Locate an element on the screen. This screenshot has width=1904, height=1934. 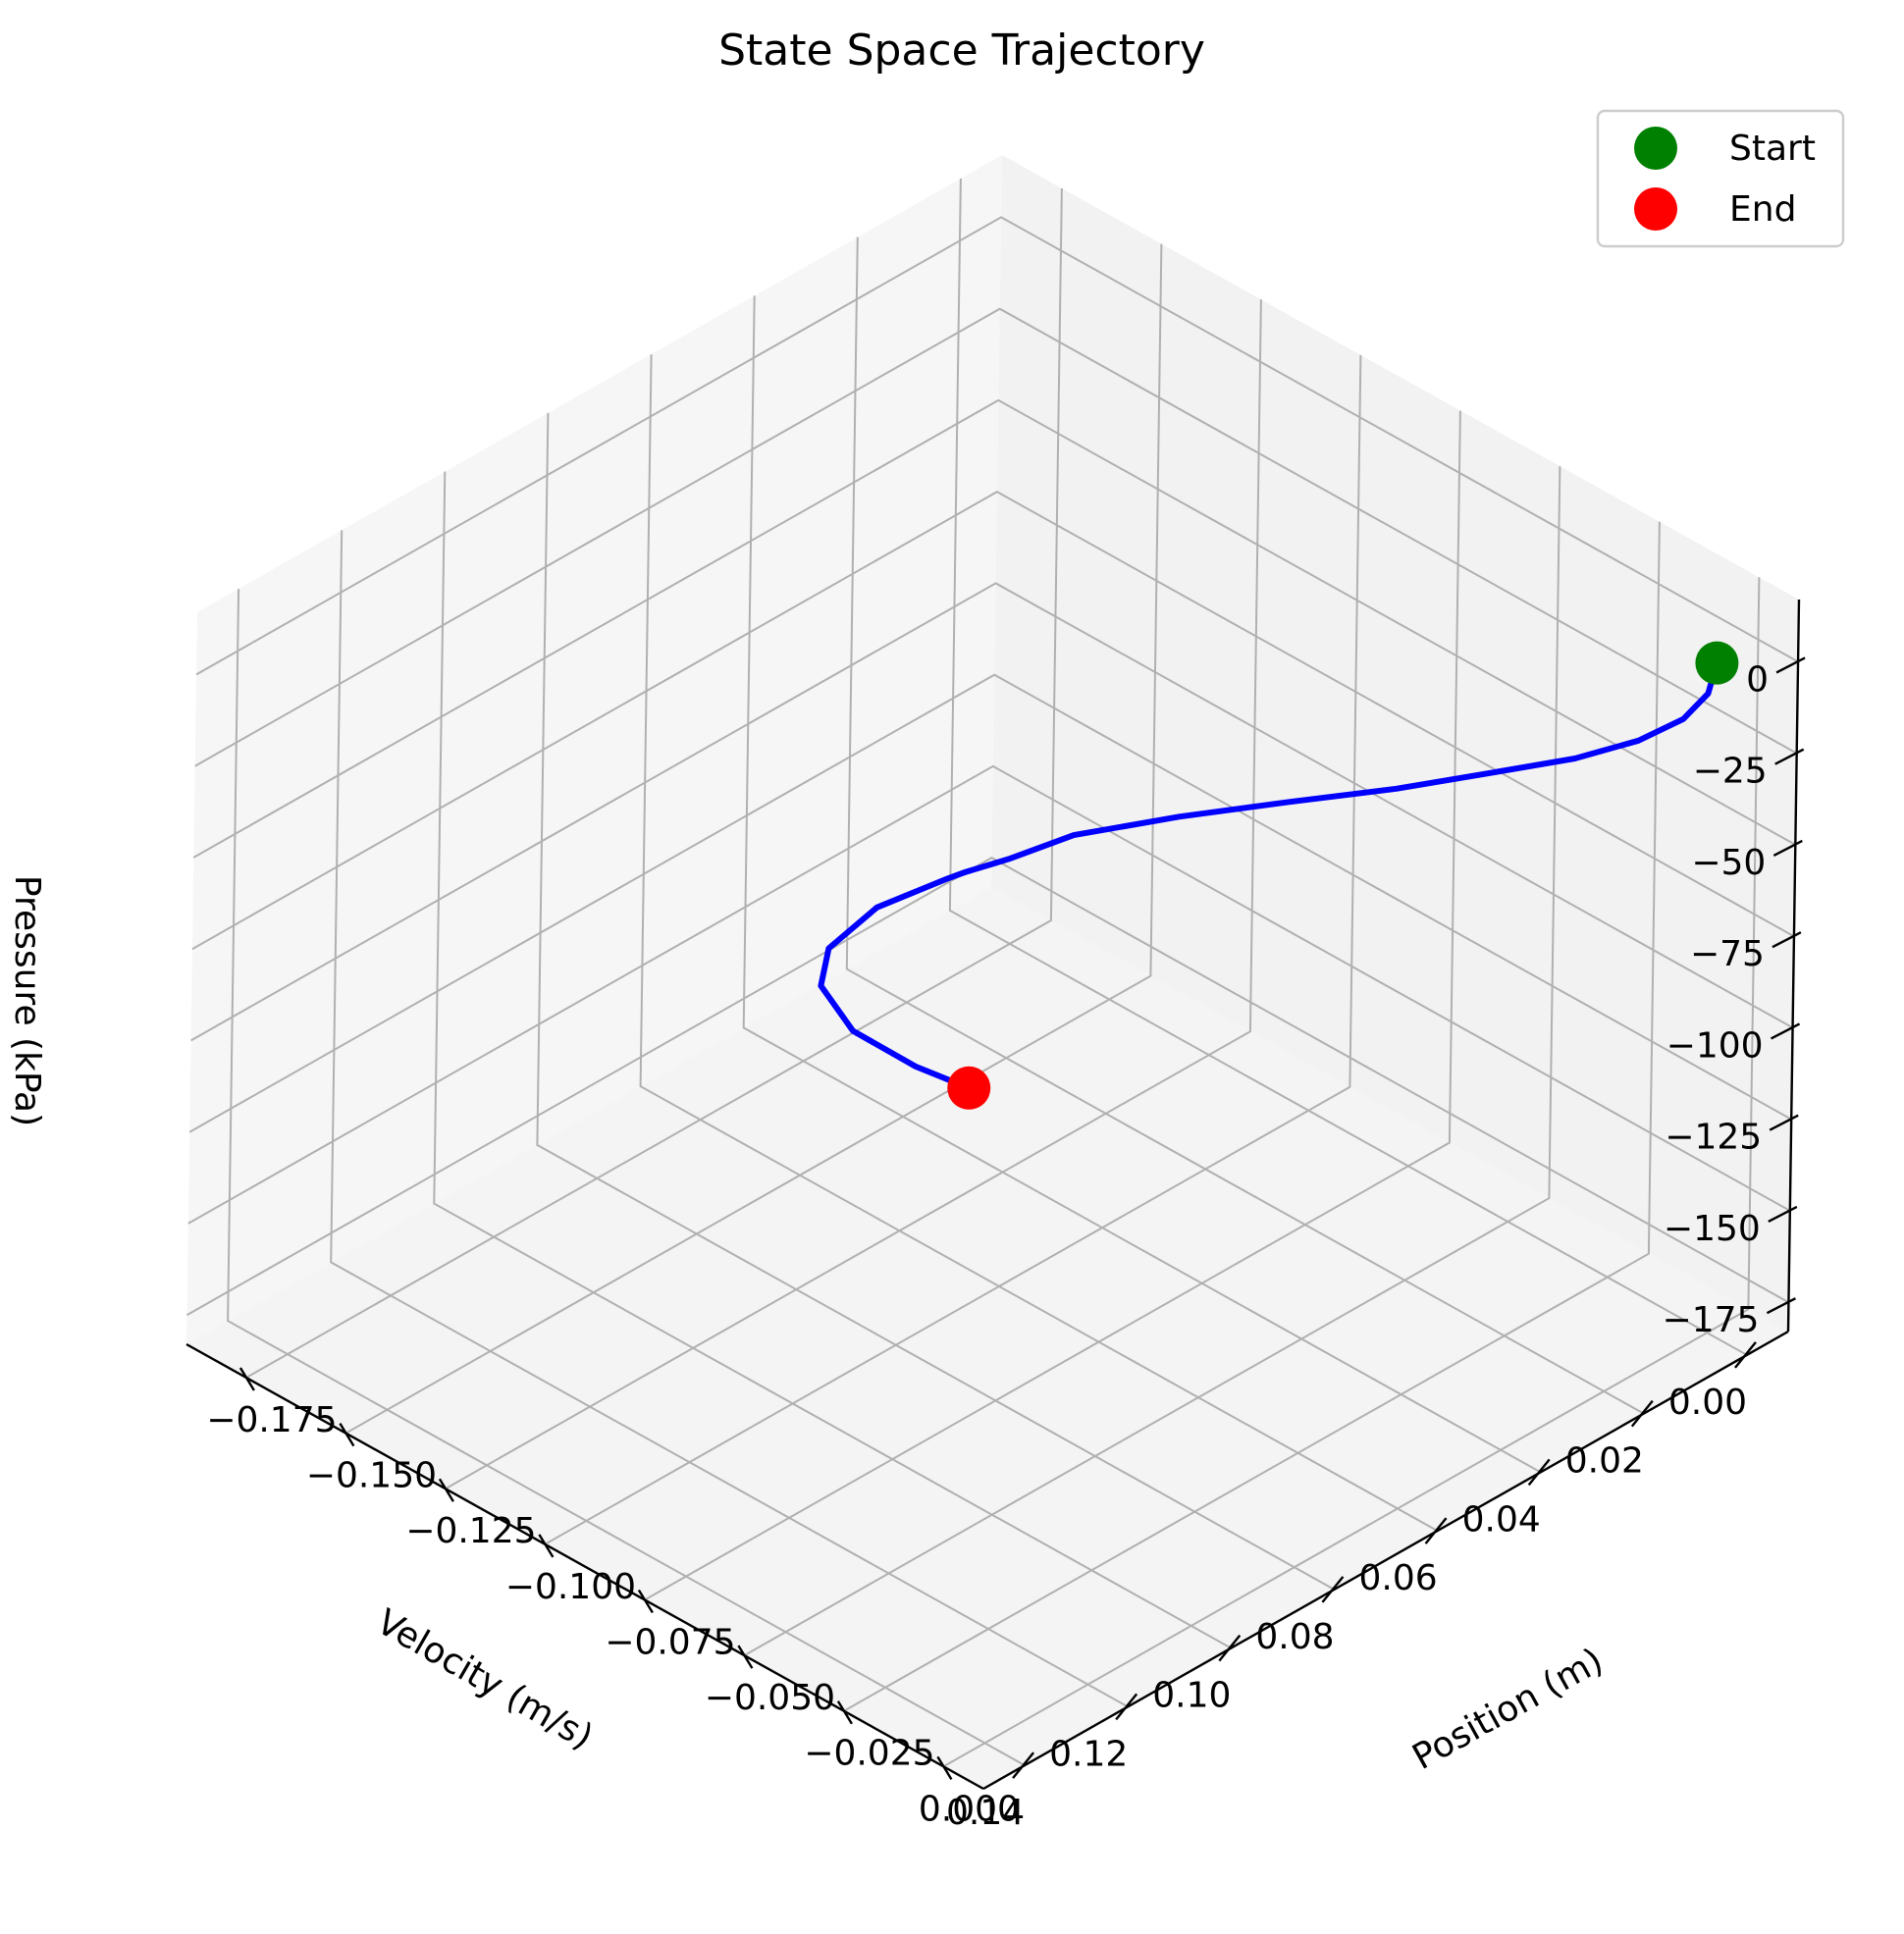
legend: Start End is located at coordinates (1720, 178).